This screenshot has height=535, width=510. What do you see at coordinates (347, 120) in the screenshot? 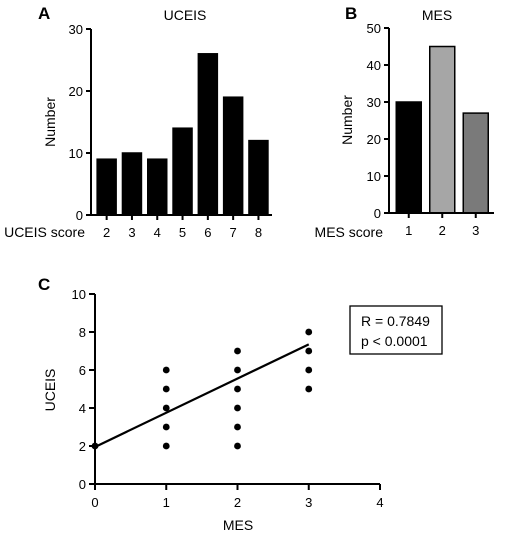
I see `panel-b-y-label: Number` at bounding box center [347, 120].